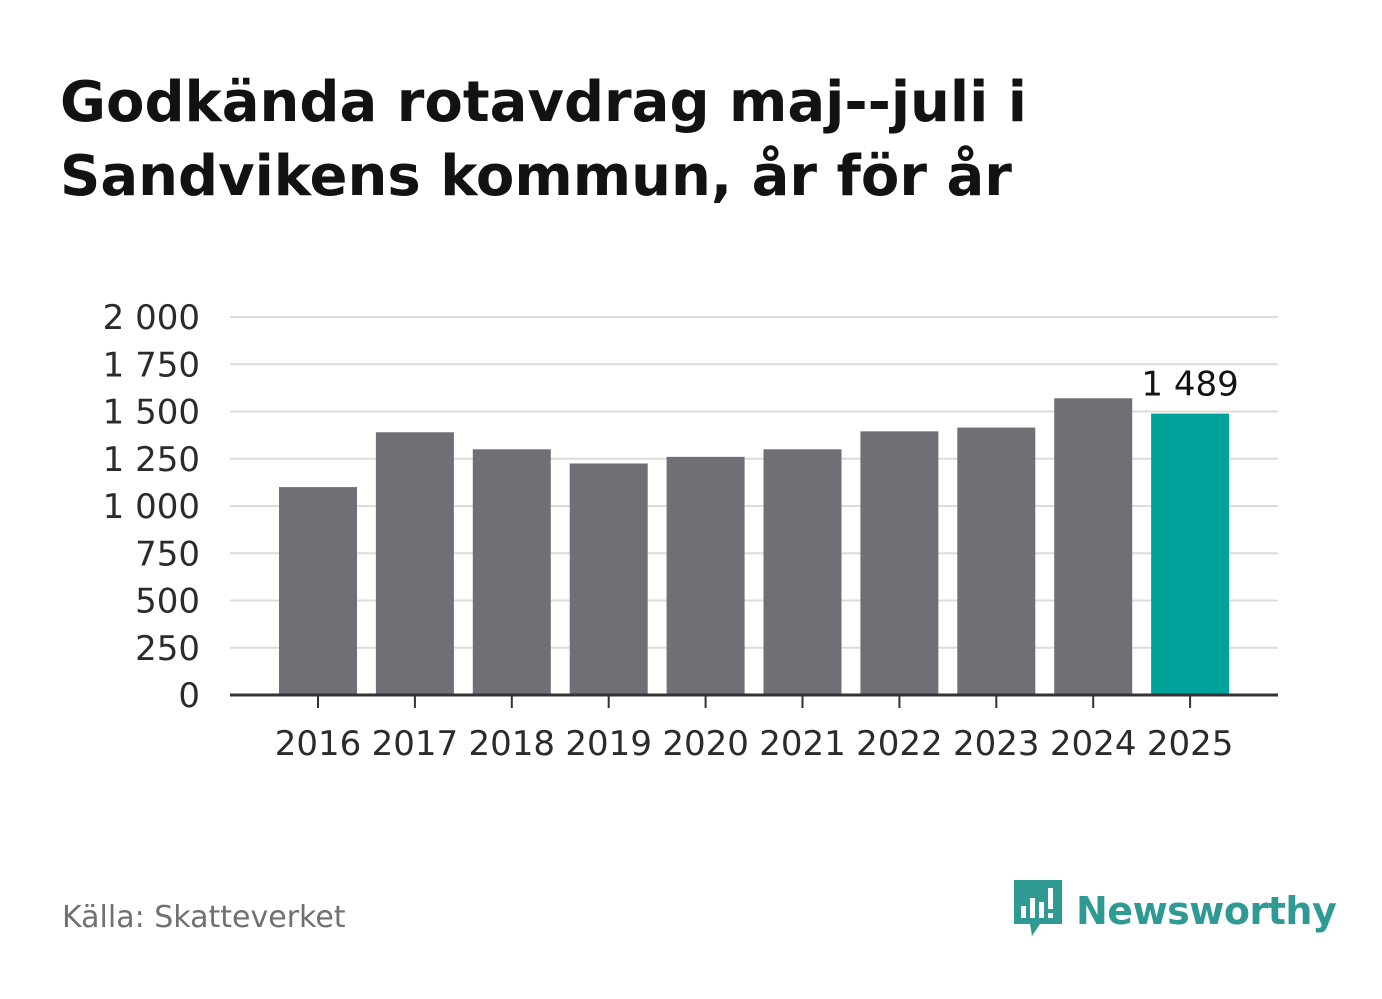  What do you see at coordinates (754, 728) in the screenshot?
I see `x-axis: 2016 2017 2018 2019 2020 2021 2022 2023 2024 2025` at bounding box center [754, 728].